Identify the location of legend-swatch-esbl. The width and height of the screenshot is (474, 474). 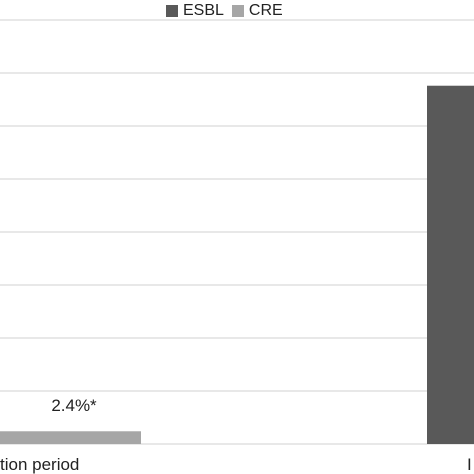
(172, 11).